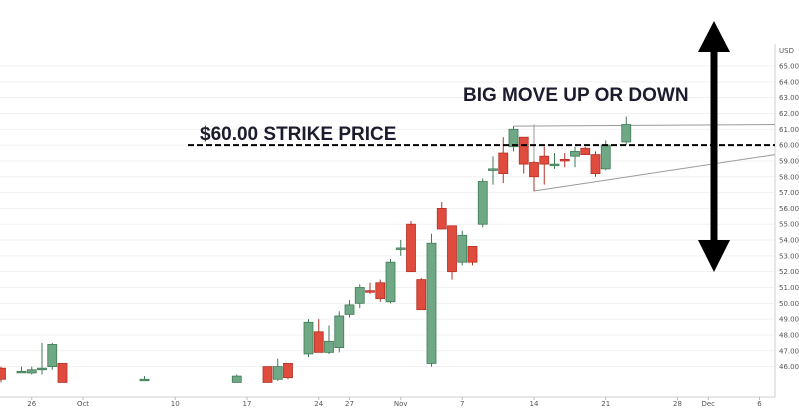 The height and width of the screenshot is (409, 799). Describe the element at coordinates (462, 404) in the screenshot. I see `x-tick-label: 7` at that location.